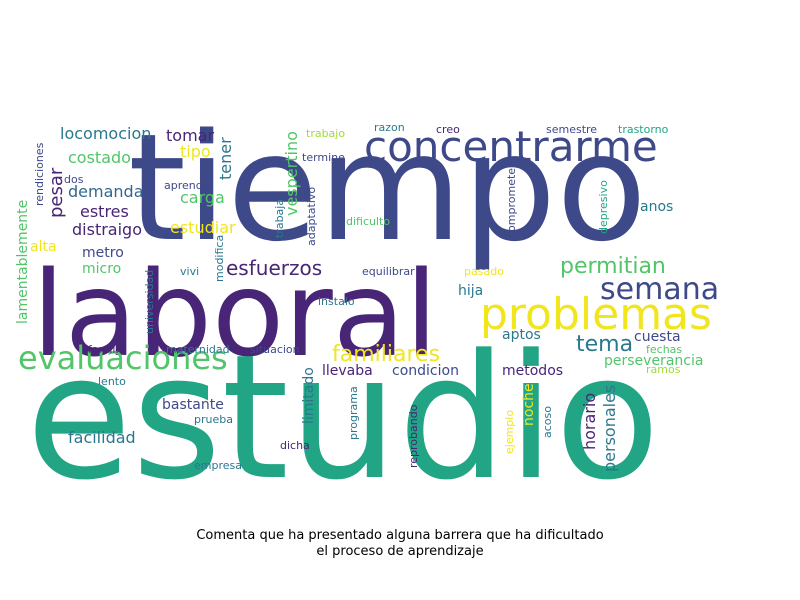 Image resolution: width=800 pixels, height=600 pixels. Describe the element at coordinates (198, 349) in the screenshot. I see `word-maternidad: maternidad` at that location.